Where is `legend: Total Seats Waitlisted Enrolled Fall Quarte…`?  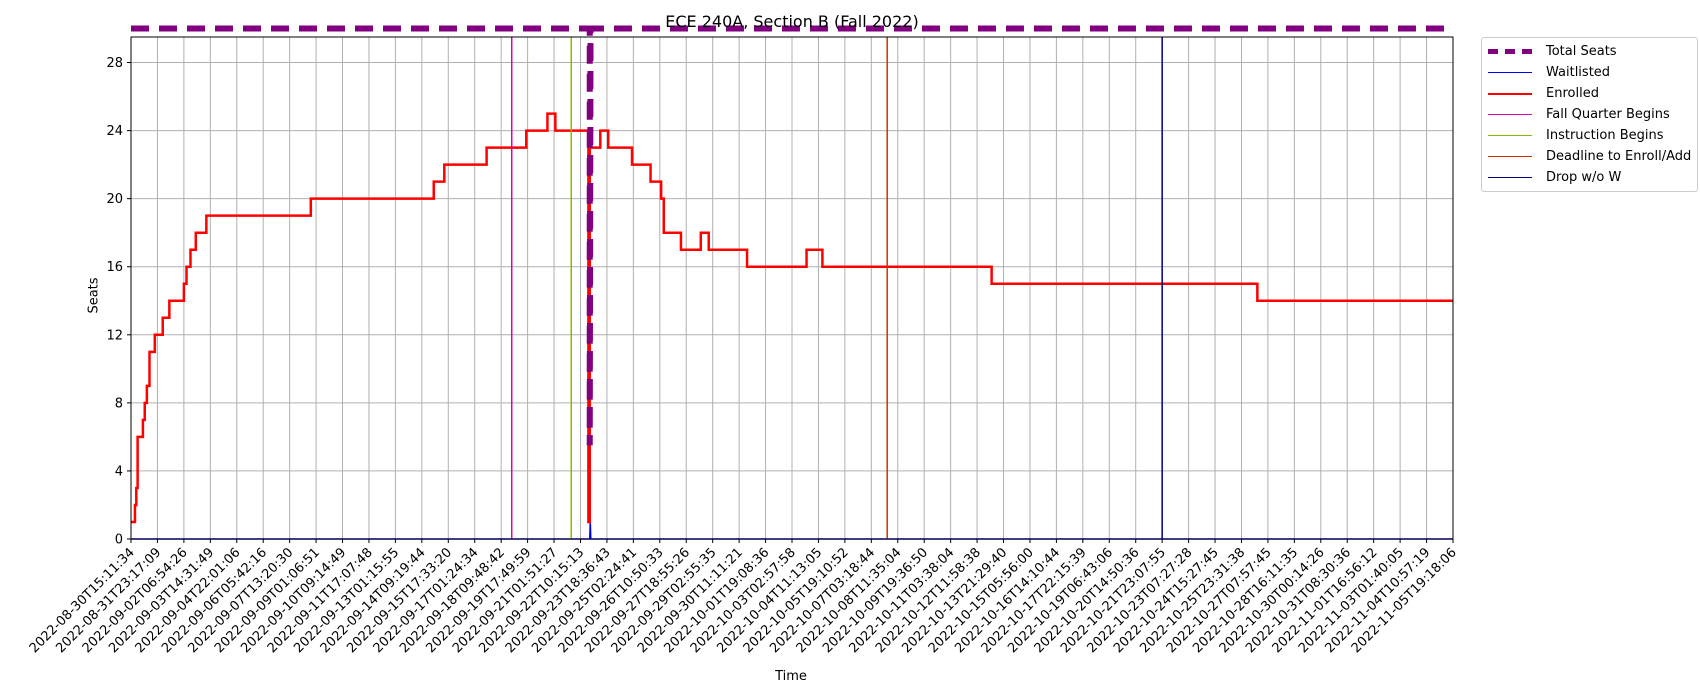 legend: Total Seats Waitlisted Enrolled Fall Quarte… is located at coordinates (1590, 114).